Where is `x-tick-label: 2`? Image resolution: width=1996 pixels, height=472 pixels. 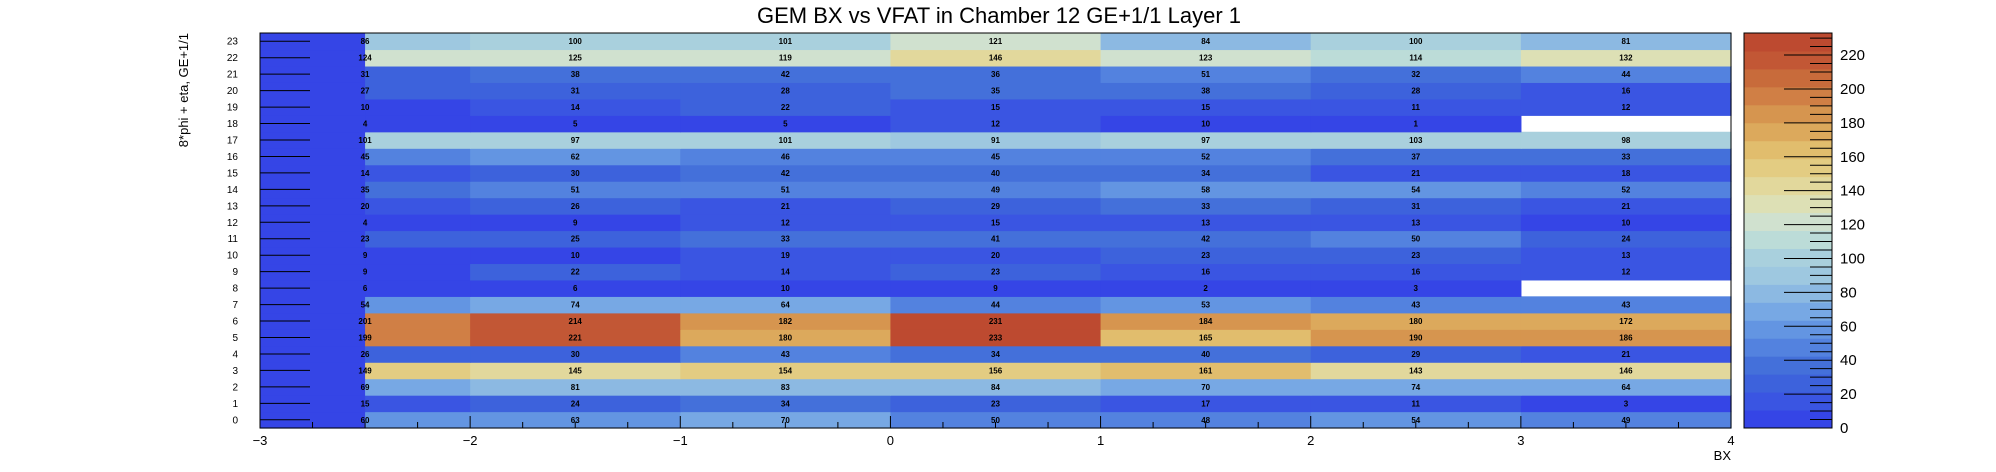 x-tick-label: 2 is located at coordinates (1310, 440).